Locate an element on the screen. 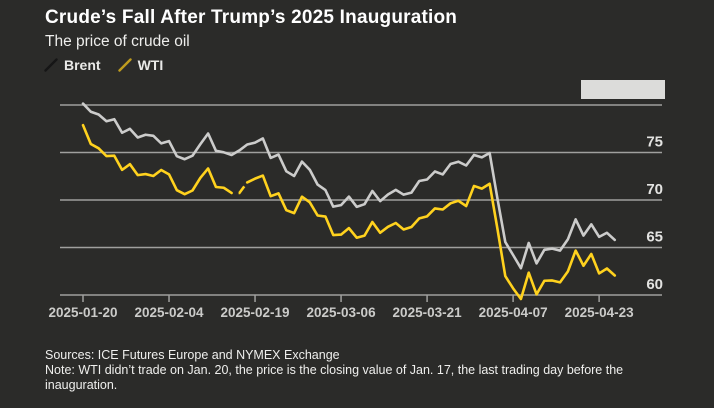 Image resolution: width=714 pixels, height=408 pixels. svg-text: 60 is located at coordinates (654, 284).